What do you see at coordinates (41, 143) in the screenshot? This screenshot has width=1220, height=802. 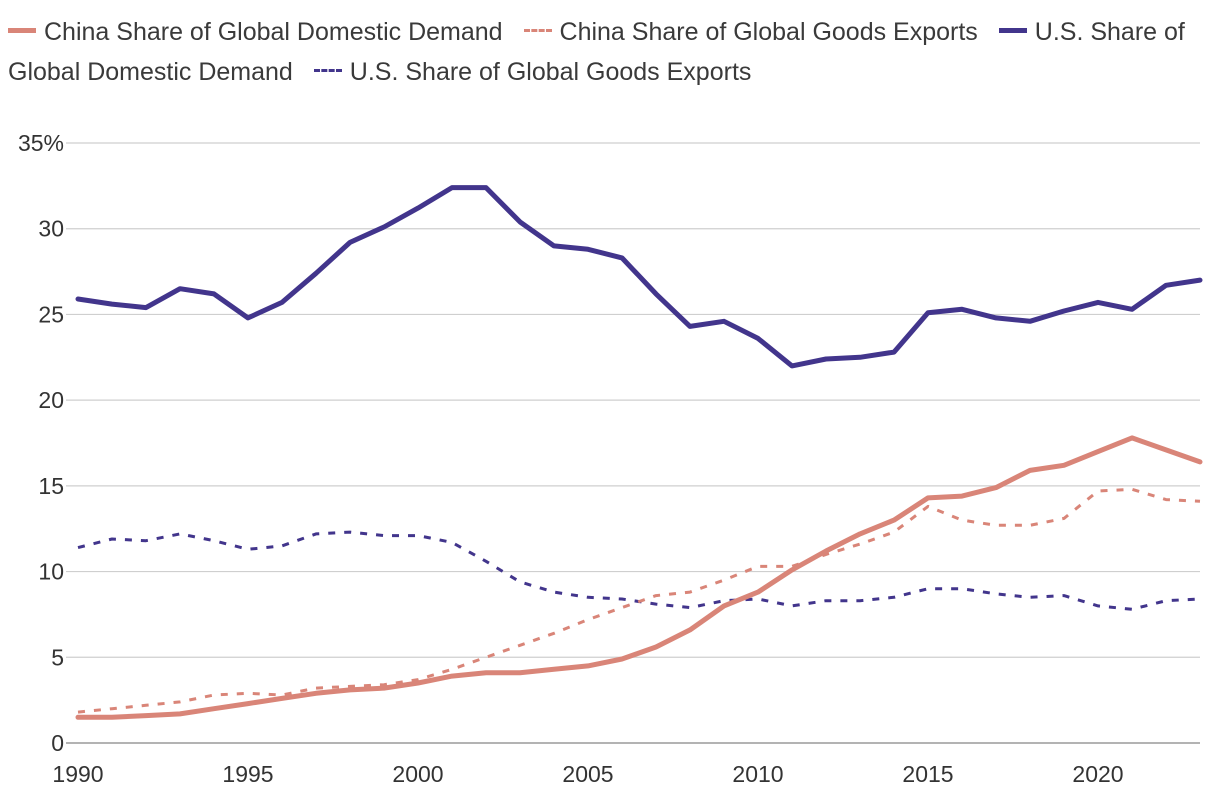 I see `y-tick-label: 35%` at bounding box center [41, 143].